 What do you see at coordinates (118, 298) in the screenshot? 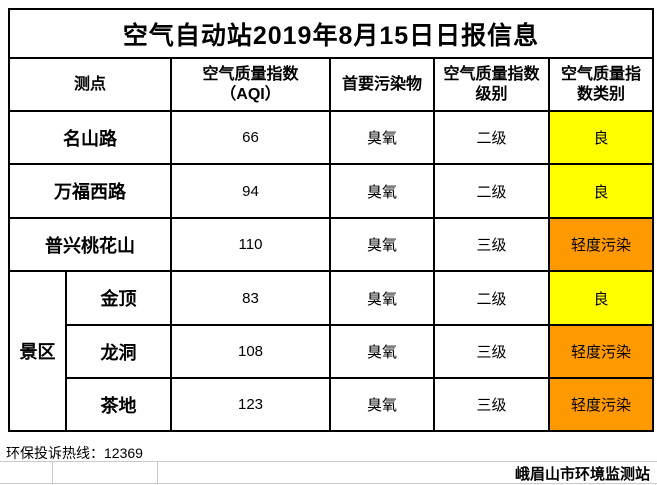
I see `station-cell: 金顶` at bounding box center [118, 298].